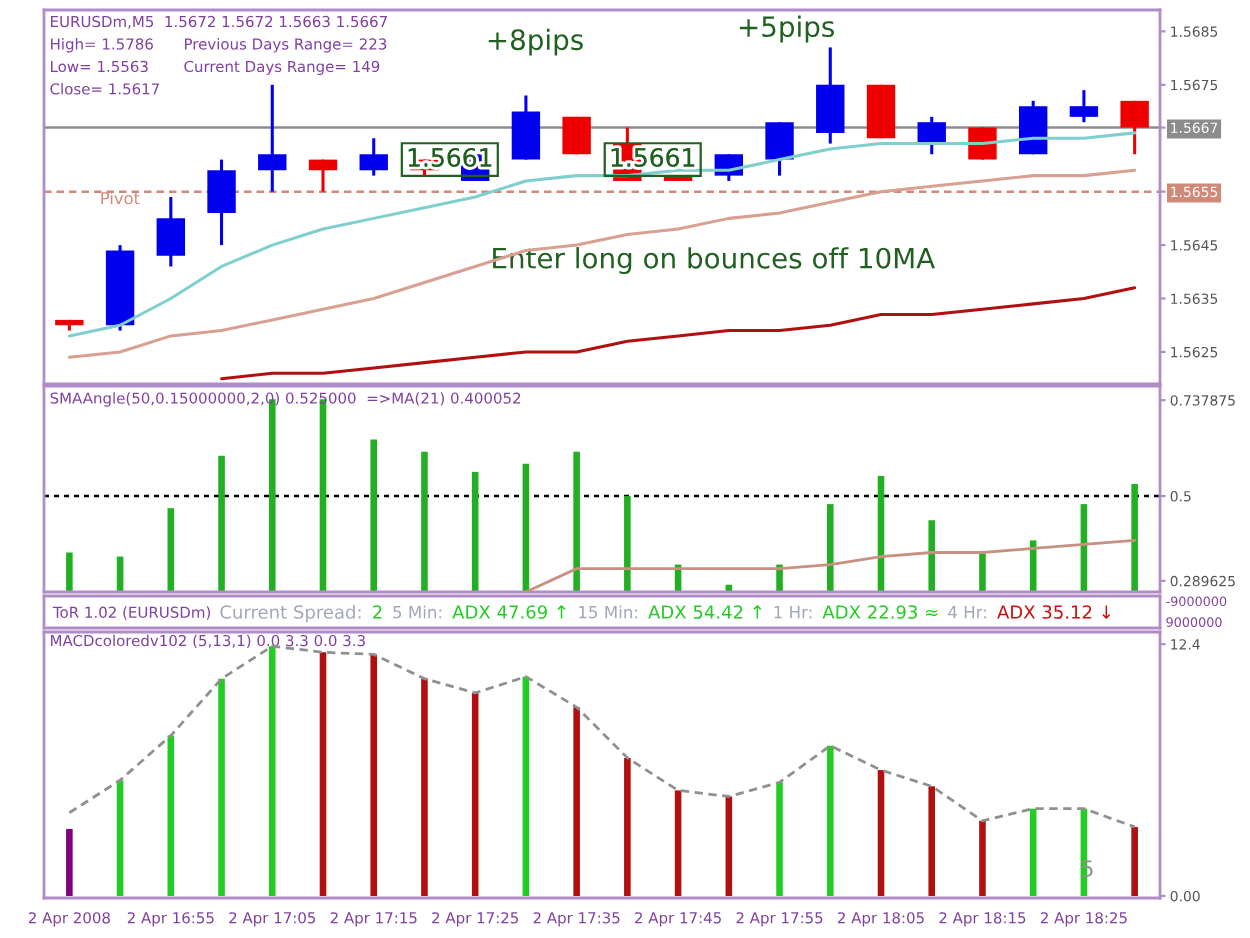  I want to click on text: 1 Hr:, so click(793, 612).